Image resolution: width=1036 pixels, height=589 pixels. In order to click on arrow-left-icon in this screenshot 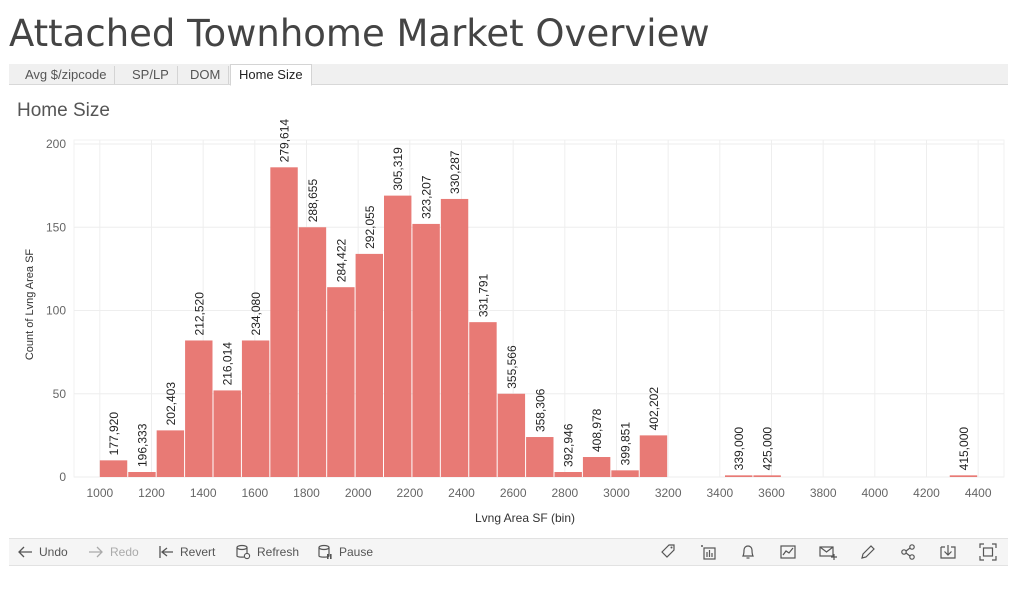, I will do `click(25, 552)`.